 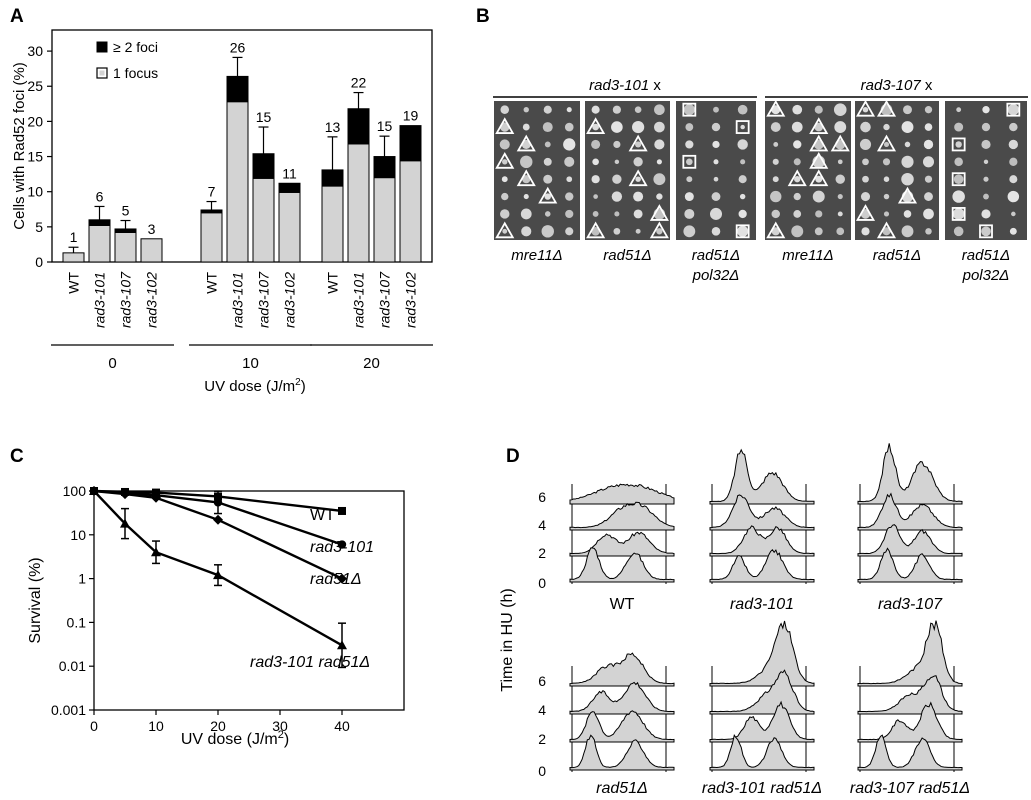 What do you see at coordinates (212, 283) in the screenshot?
I see `x-tick-label: WT` at bounding box center [212, 283].